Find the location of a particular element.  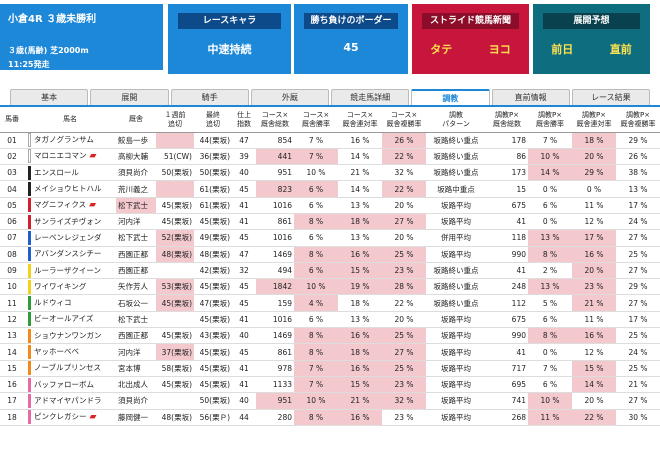

cell-q3: 30 % is located at coordinates (638, 417).